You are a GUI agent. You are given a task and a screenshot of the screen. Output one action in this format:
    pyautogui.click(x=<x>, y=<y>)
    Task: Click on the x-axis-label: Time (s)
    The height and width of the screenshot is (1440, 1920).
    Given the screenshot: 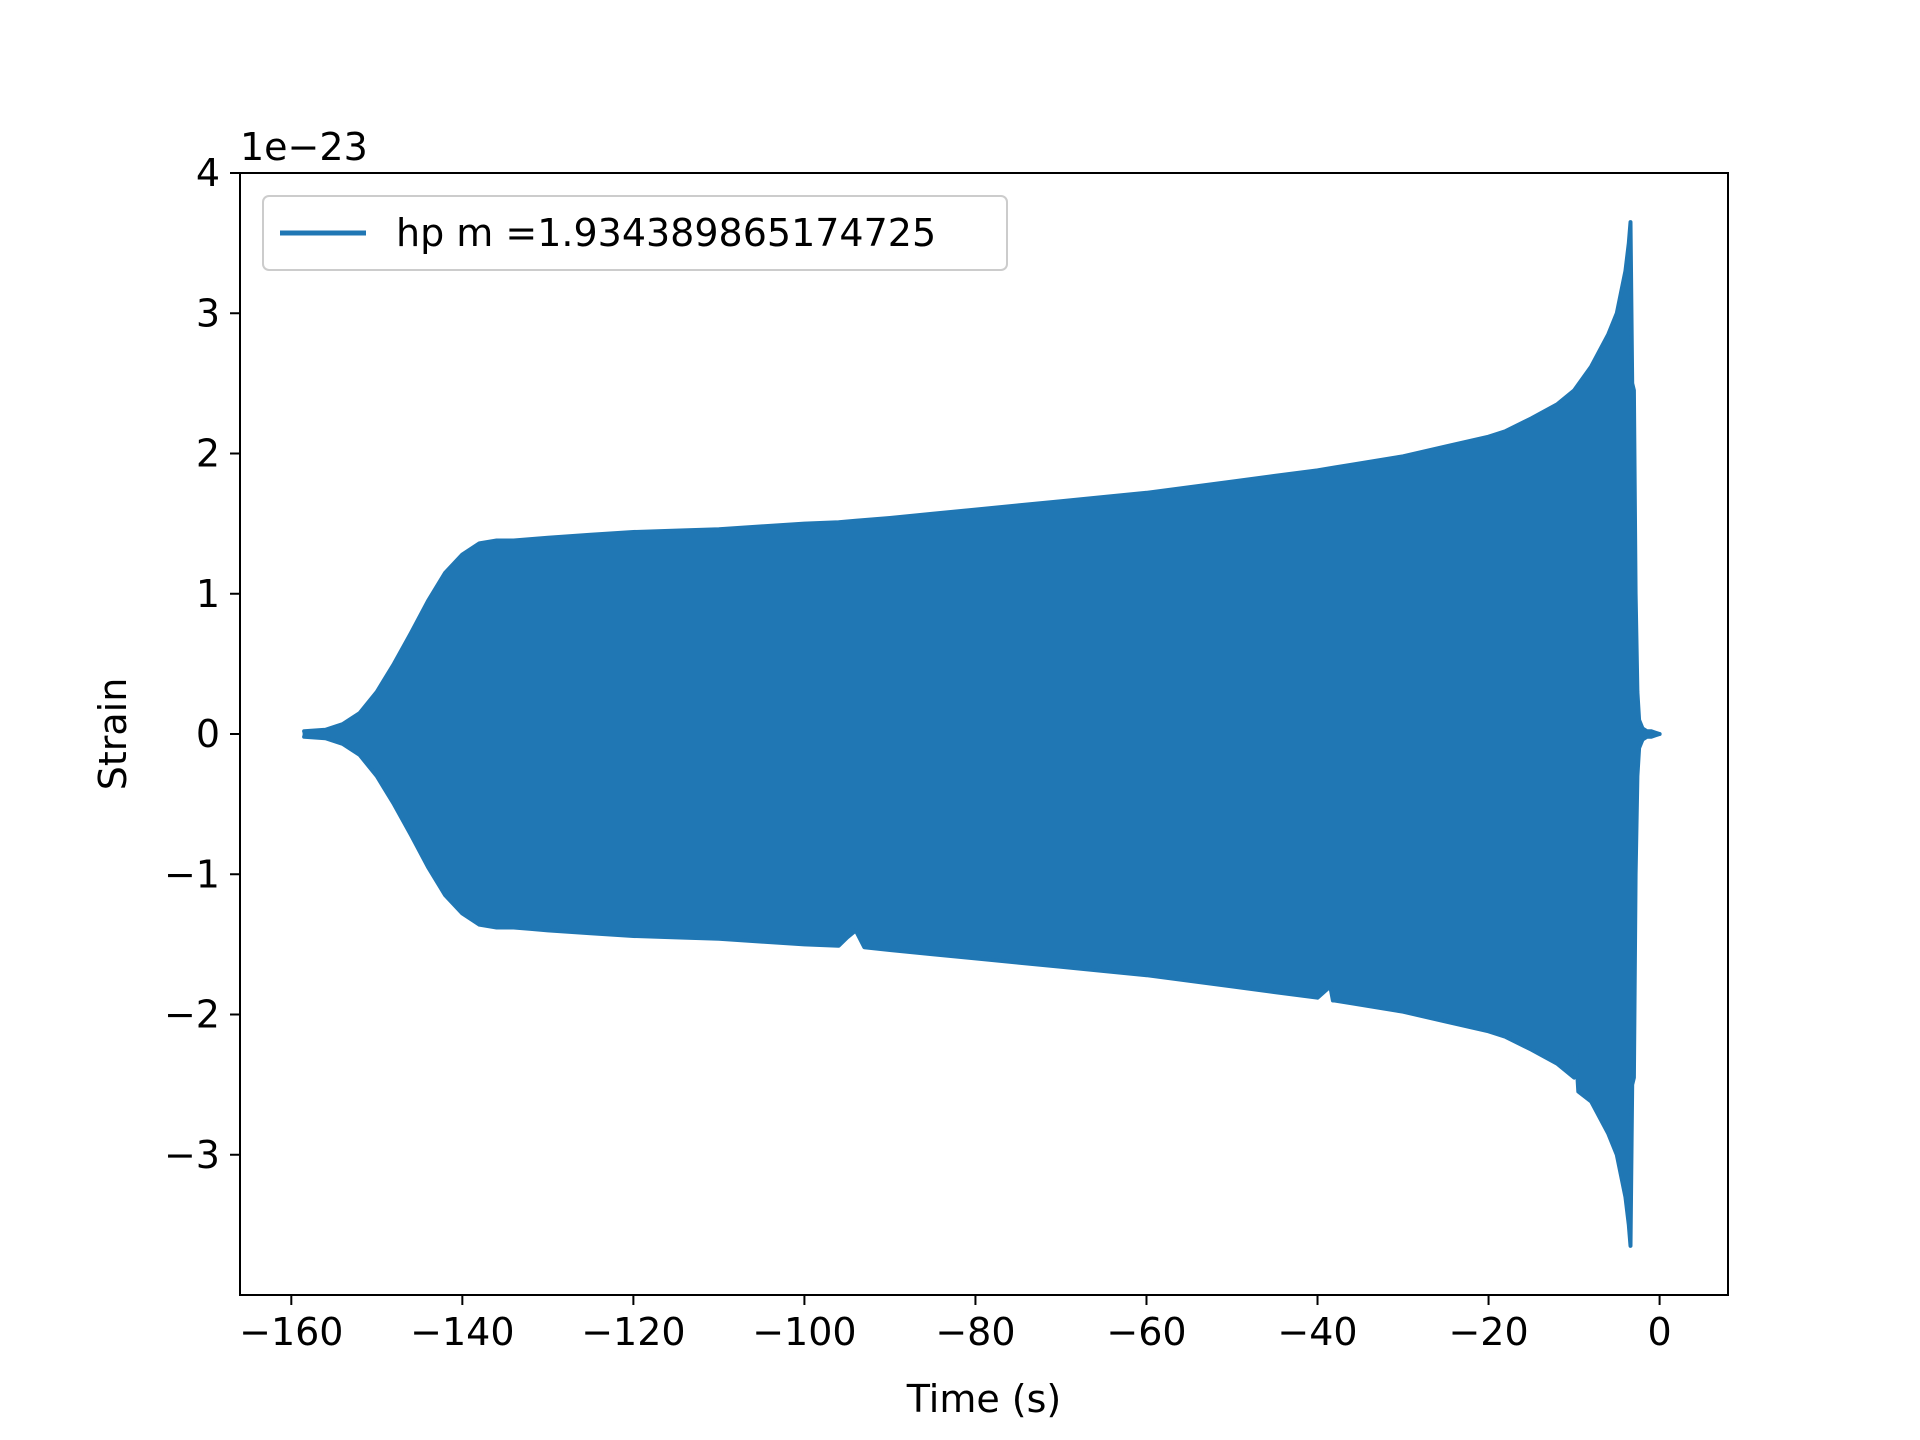 What is the action you would take?
    pyautogui.click(x=984, y=1399)
    